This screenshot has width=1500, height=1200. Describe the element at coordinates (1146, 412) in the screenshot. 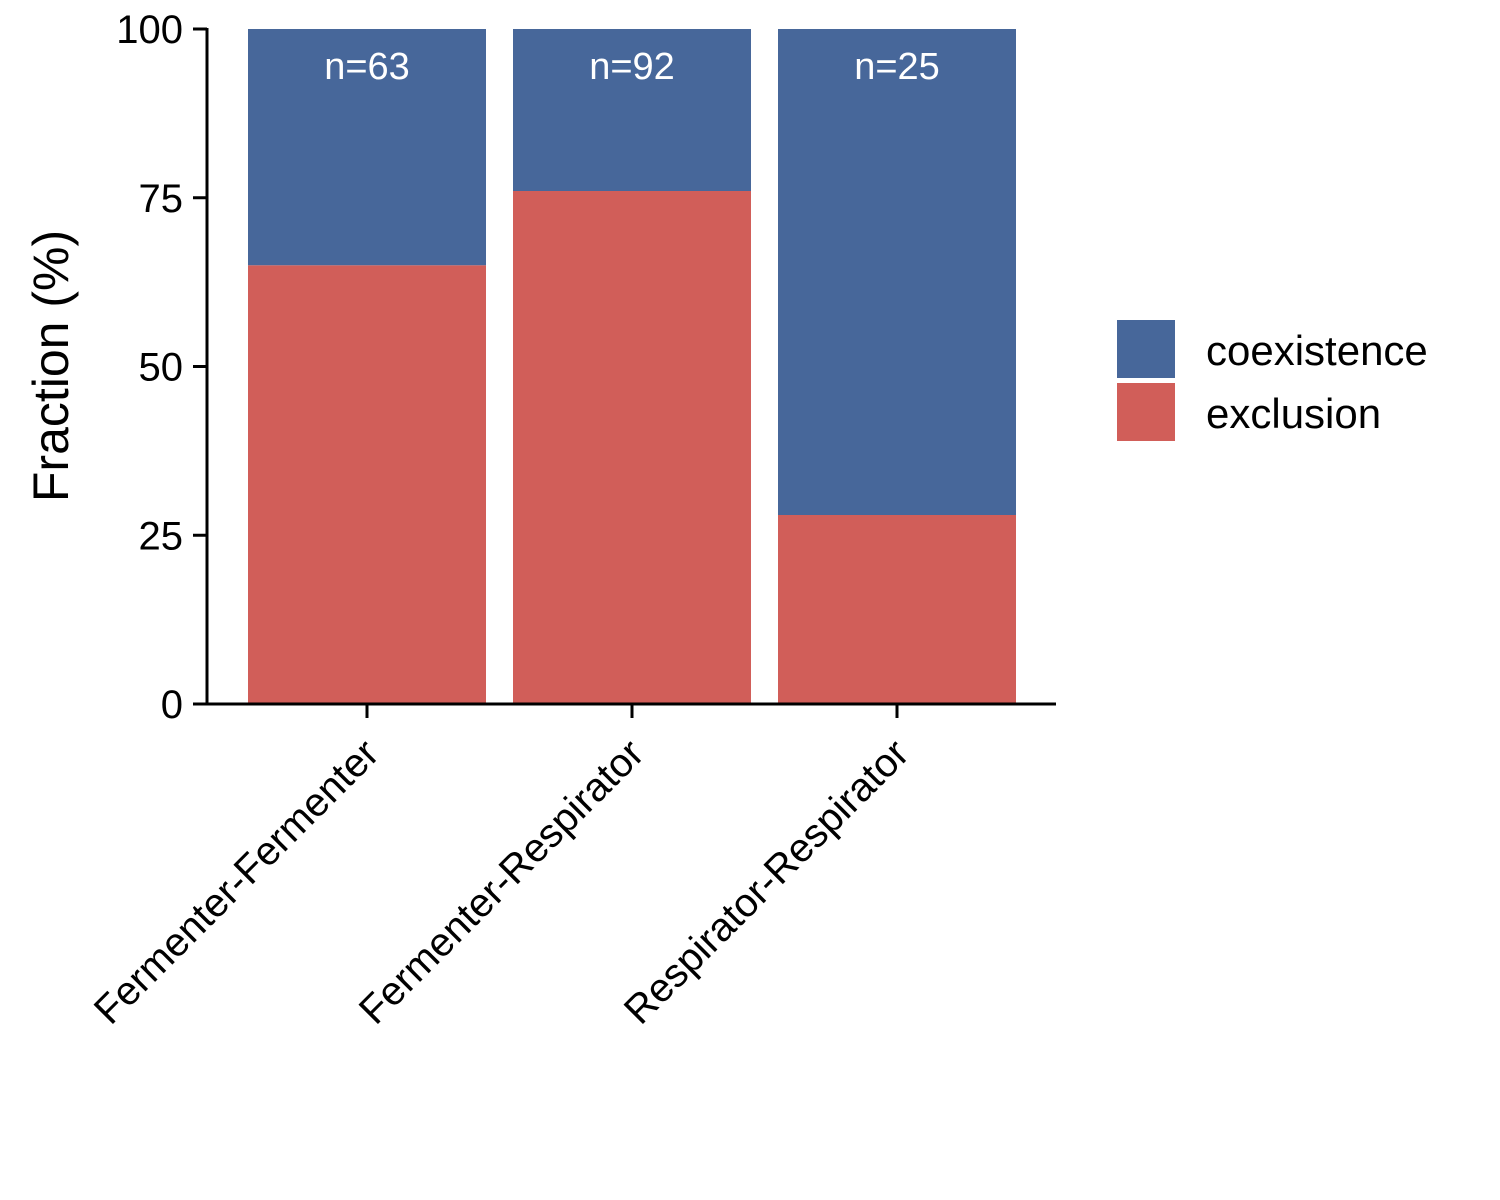

I see `legend-swatch-exclusion` at that location.